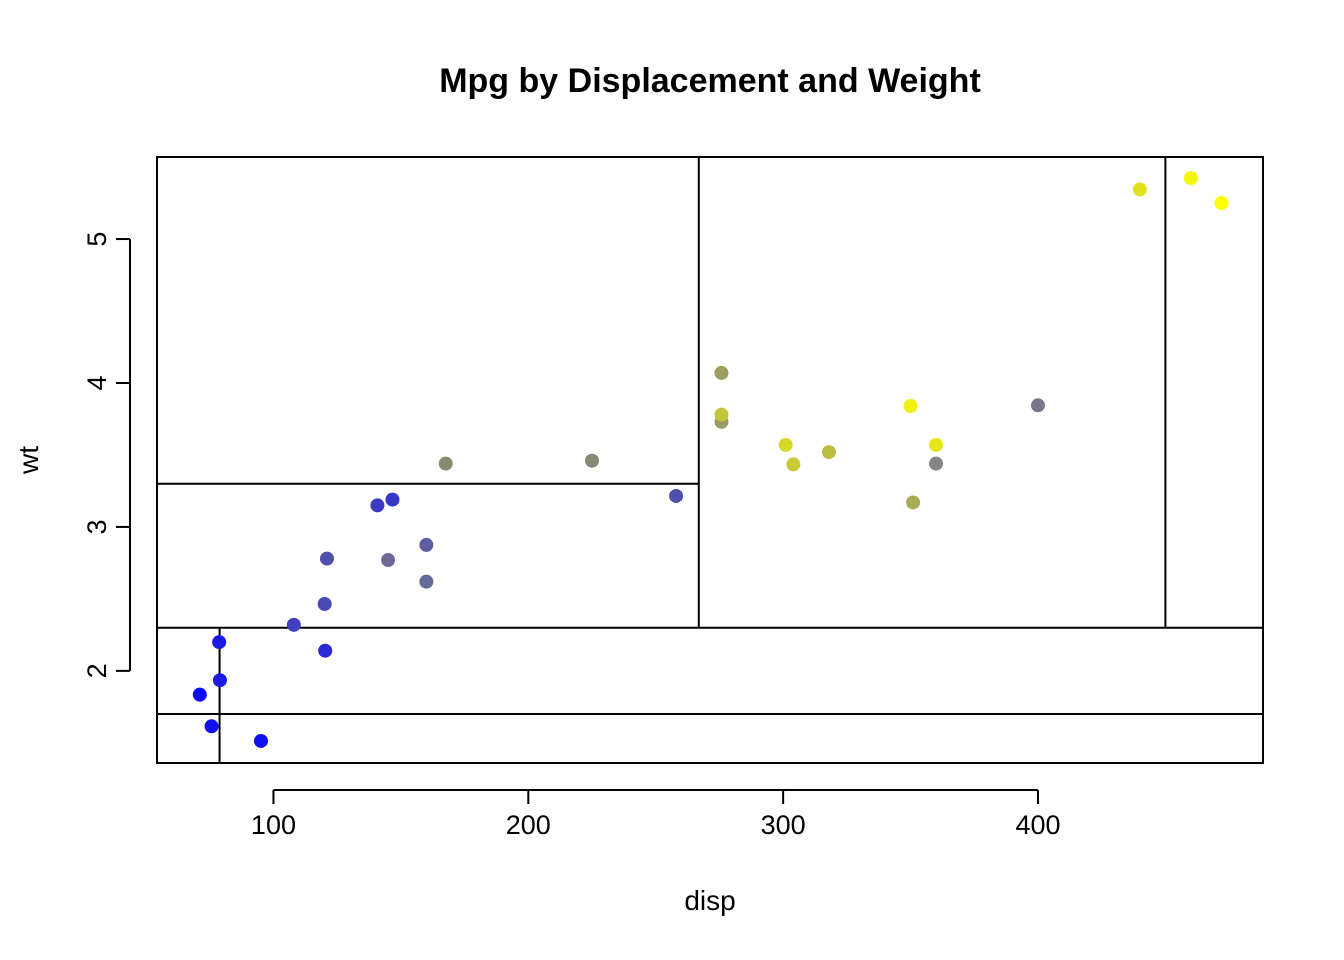 The image size is (1344, 960). Describe the element at coordinates (528, 825) in the screenshot. I see `x-tick-label-200: 200` at that location.